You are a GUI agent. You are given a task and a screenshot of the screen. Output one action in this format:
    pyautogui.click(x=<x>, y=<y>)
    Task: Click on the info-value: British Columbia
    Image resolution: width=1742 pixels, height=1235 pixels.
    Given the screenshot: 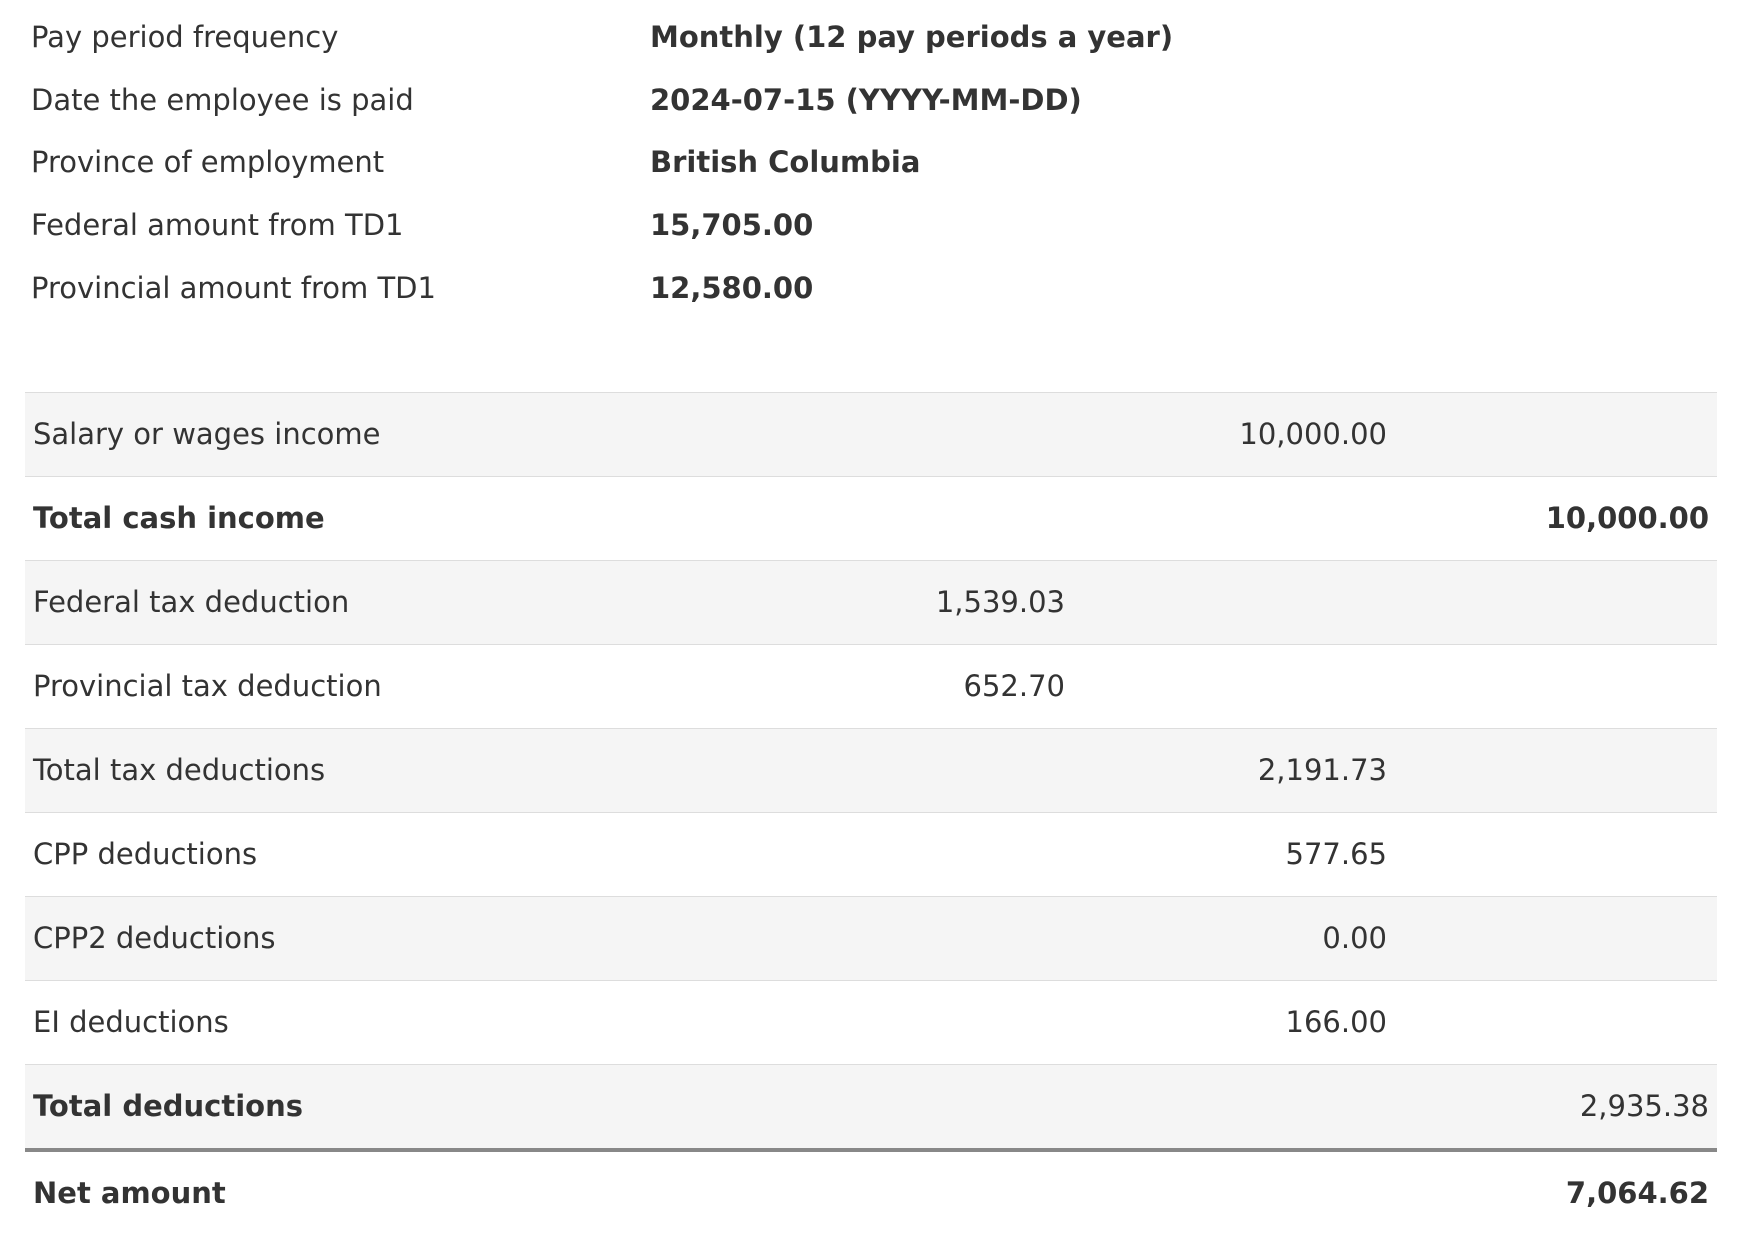 What is the action you would take?
    pyautogui.click(x=785, y=162)
    